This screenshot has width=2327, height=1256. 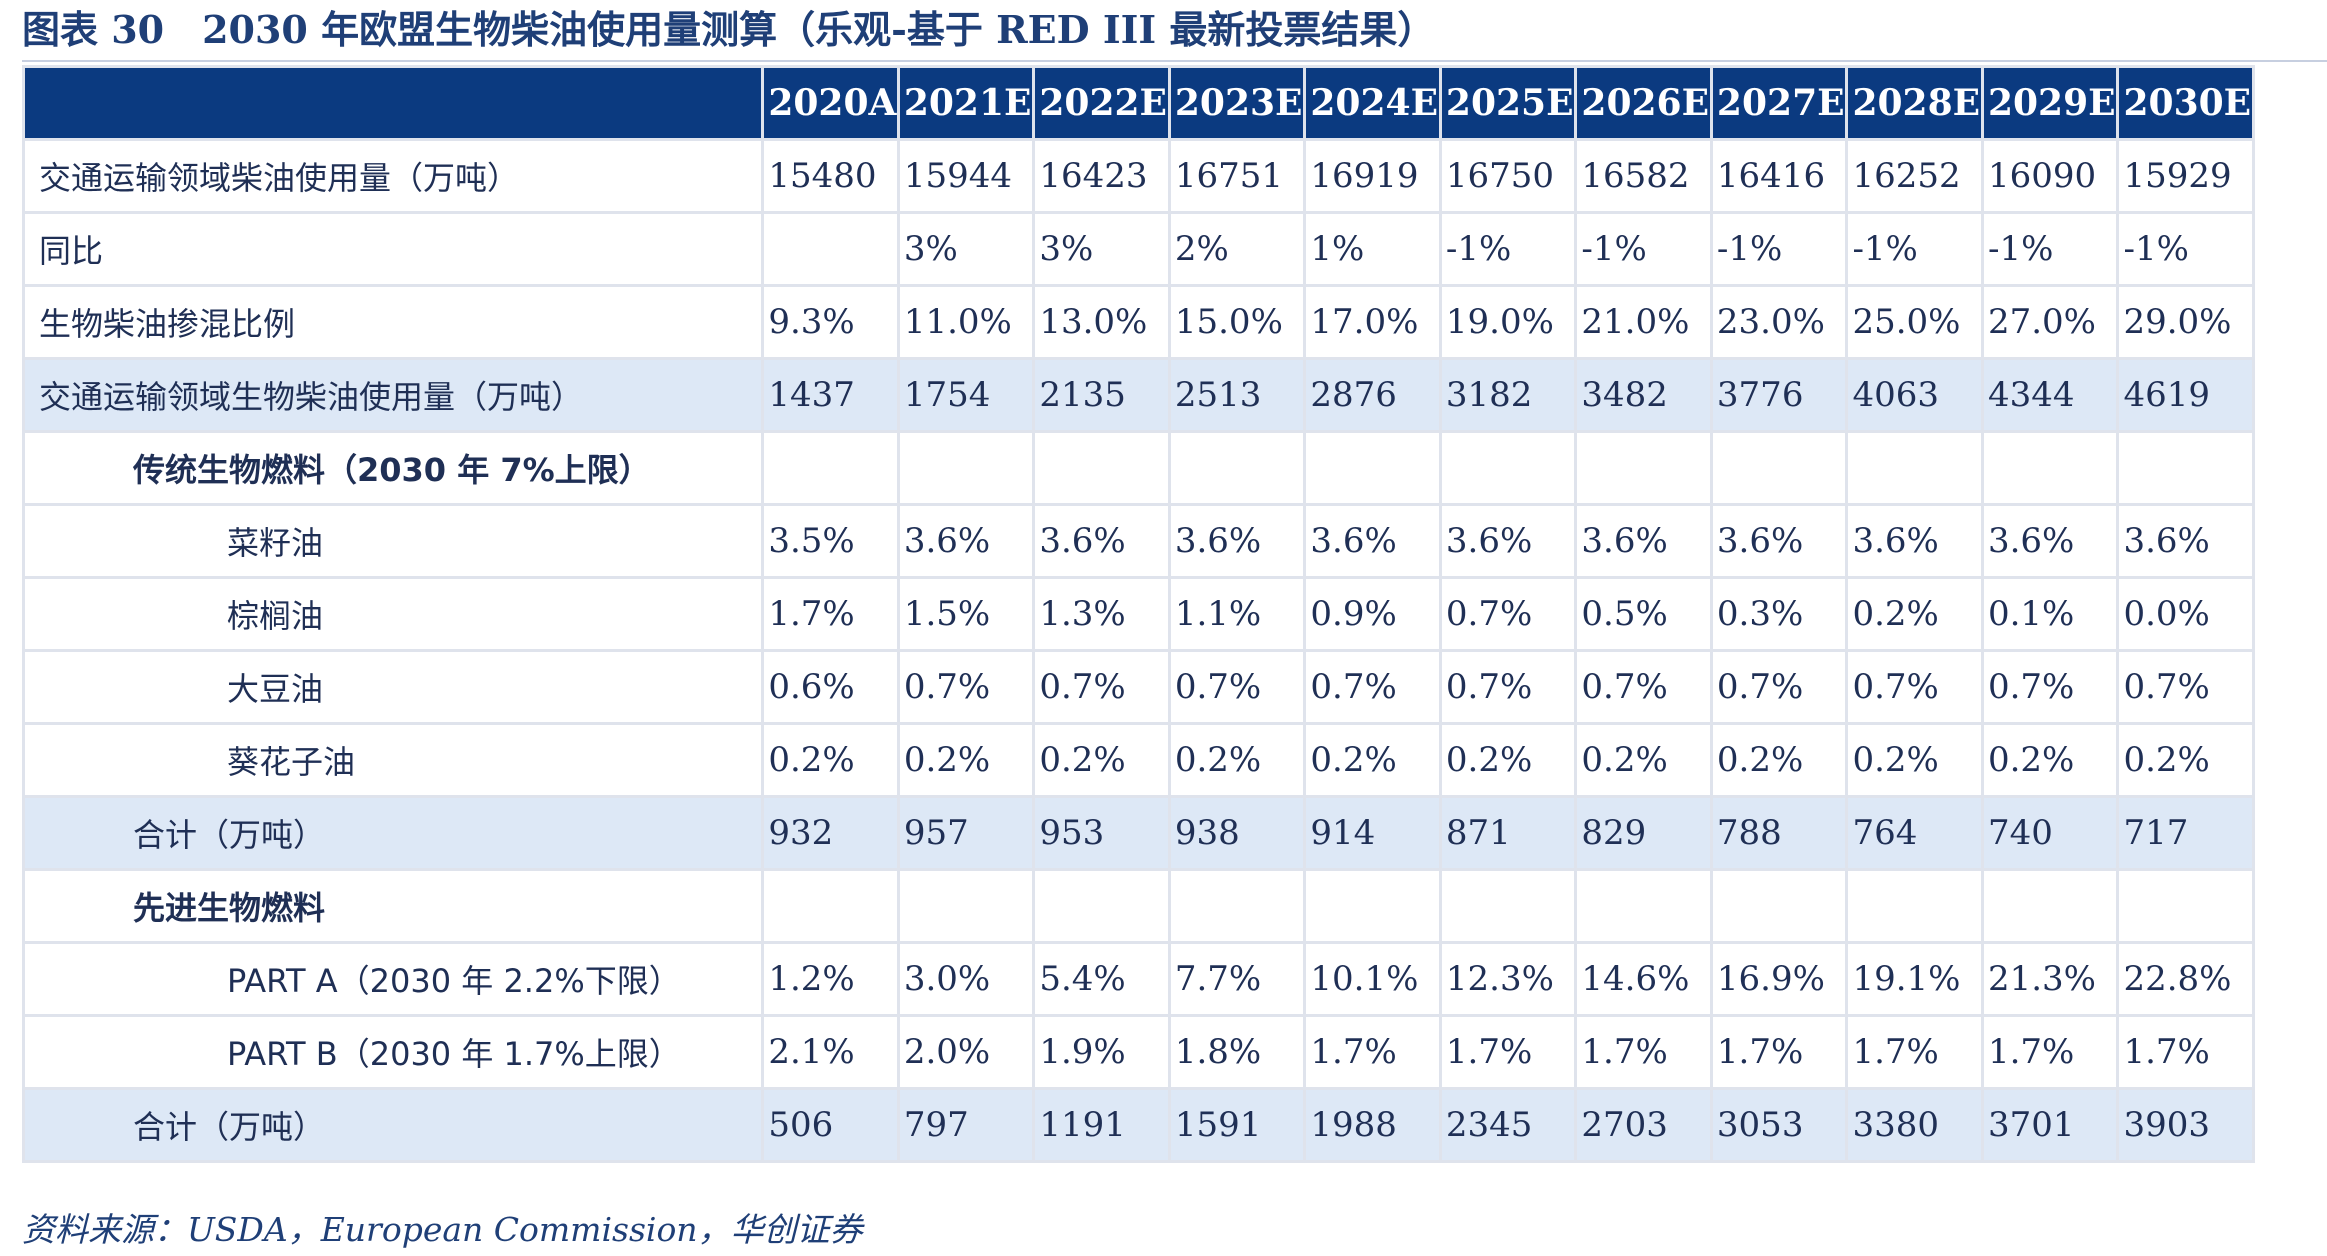 What do you see at coordinates (1101, 614) in the screenshot?
I see `table-cell: 1.3%` at bounding box center [1101, 614].